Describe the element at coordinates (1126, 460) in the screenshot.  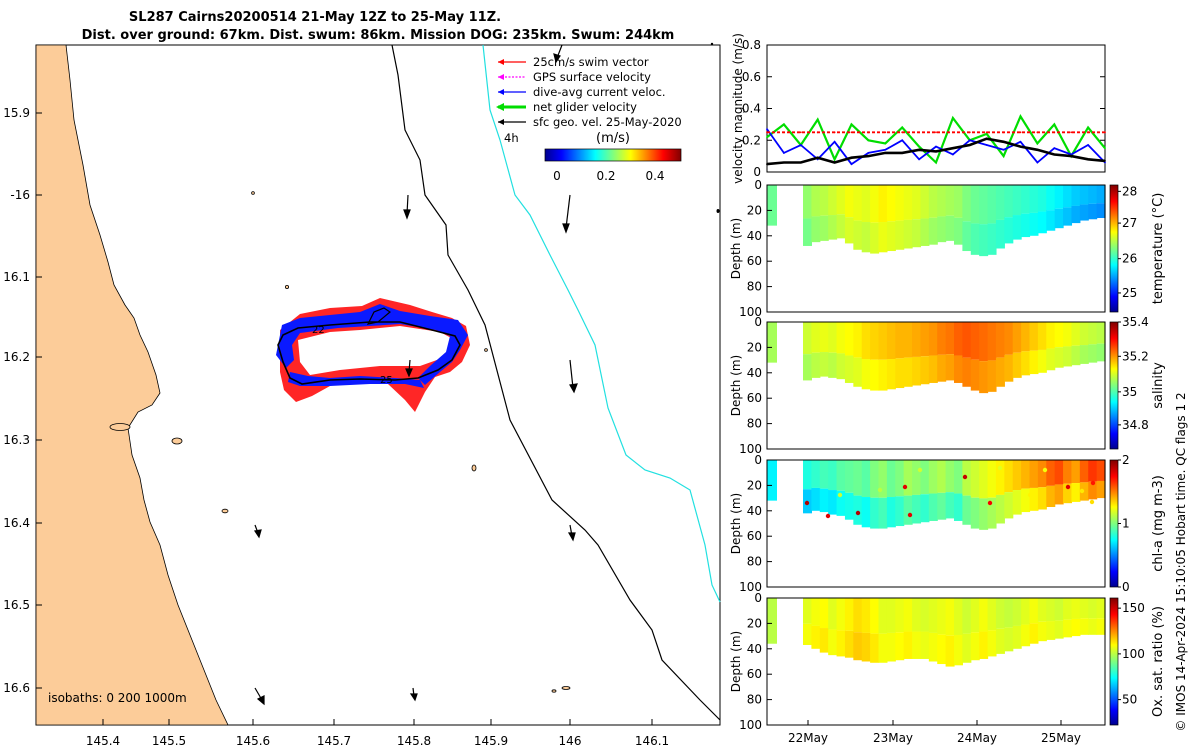
I see `colorbar-tick-label: 2` at that location.